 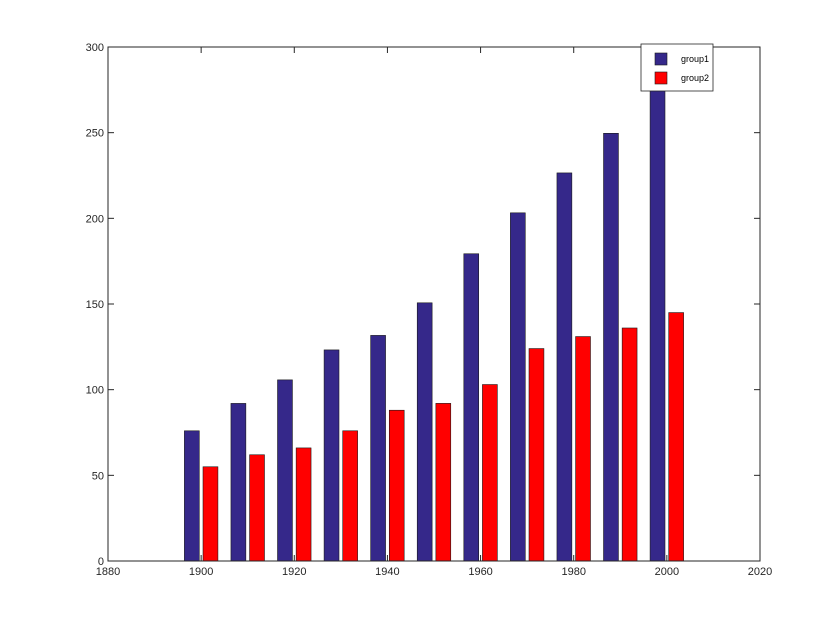 What do you see at coordinates (257, 508) in the screenshot?
I see `bar-group2-1910` at bounding box center [257, 508].